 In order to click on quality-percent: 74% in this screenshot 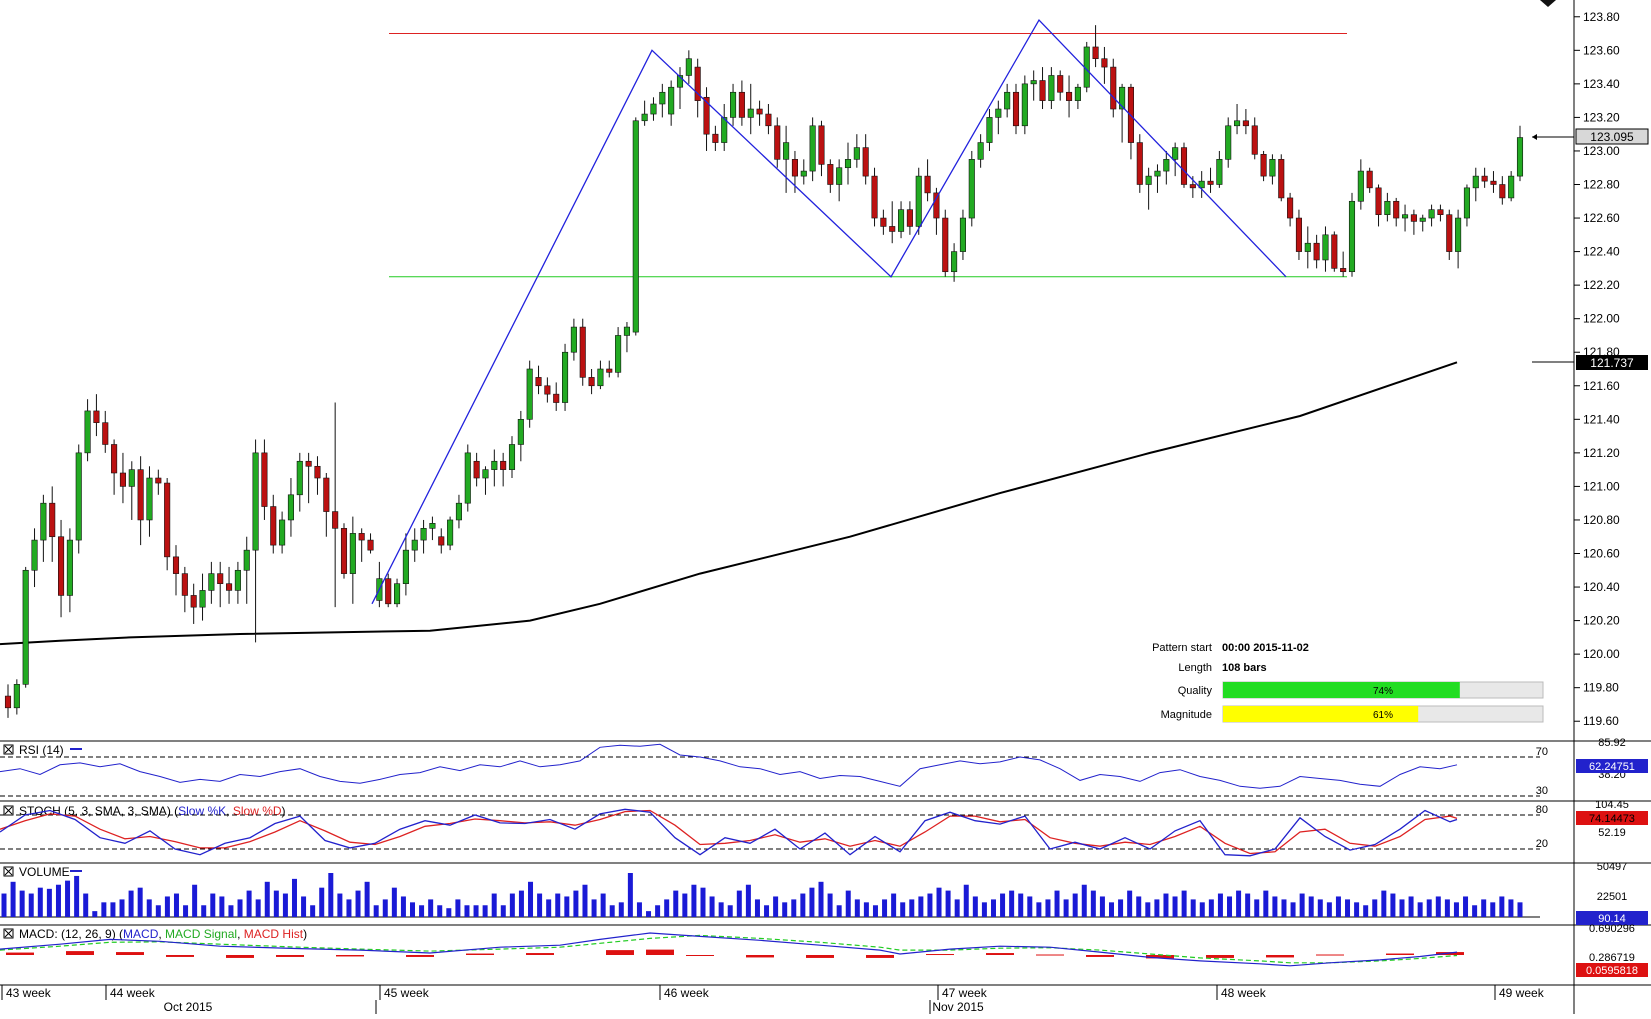, I will do `click(1383, 691)`.